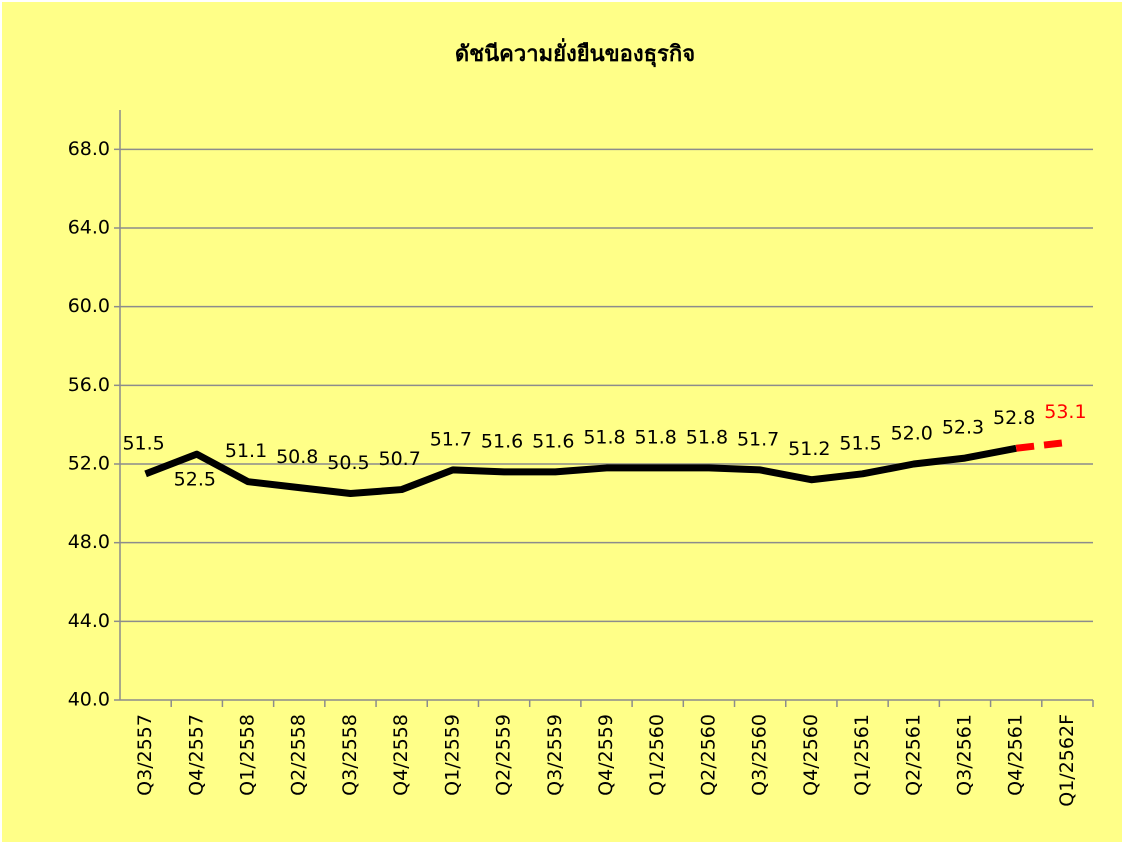  Describe the element at coordinates (708, 755) in the screenshot. I see `x-tick-label: Q2/2560` at that location.